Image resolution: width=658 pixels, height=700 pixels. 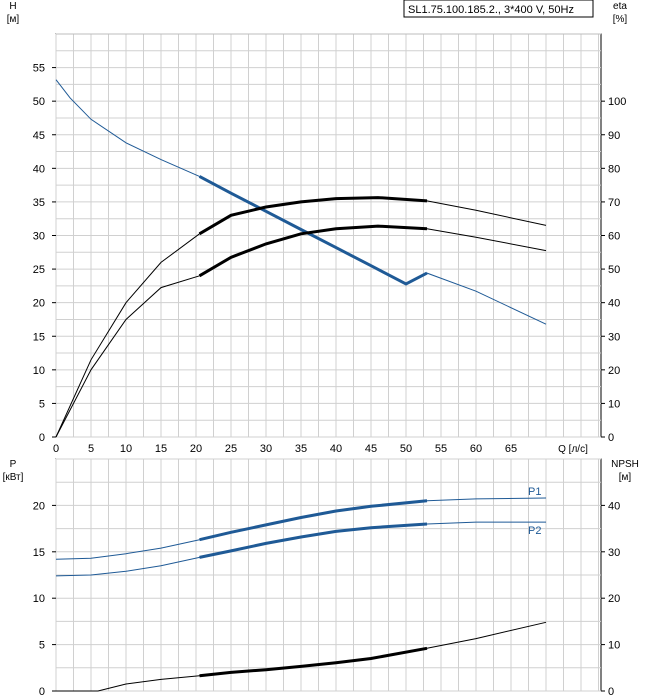 I want to click on y-right-tick-label: 90, so click(x=614, y=136).